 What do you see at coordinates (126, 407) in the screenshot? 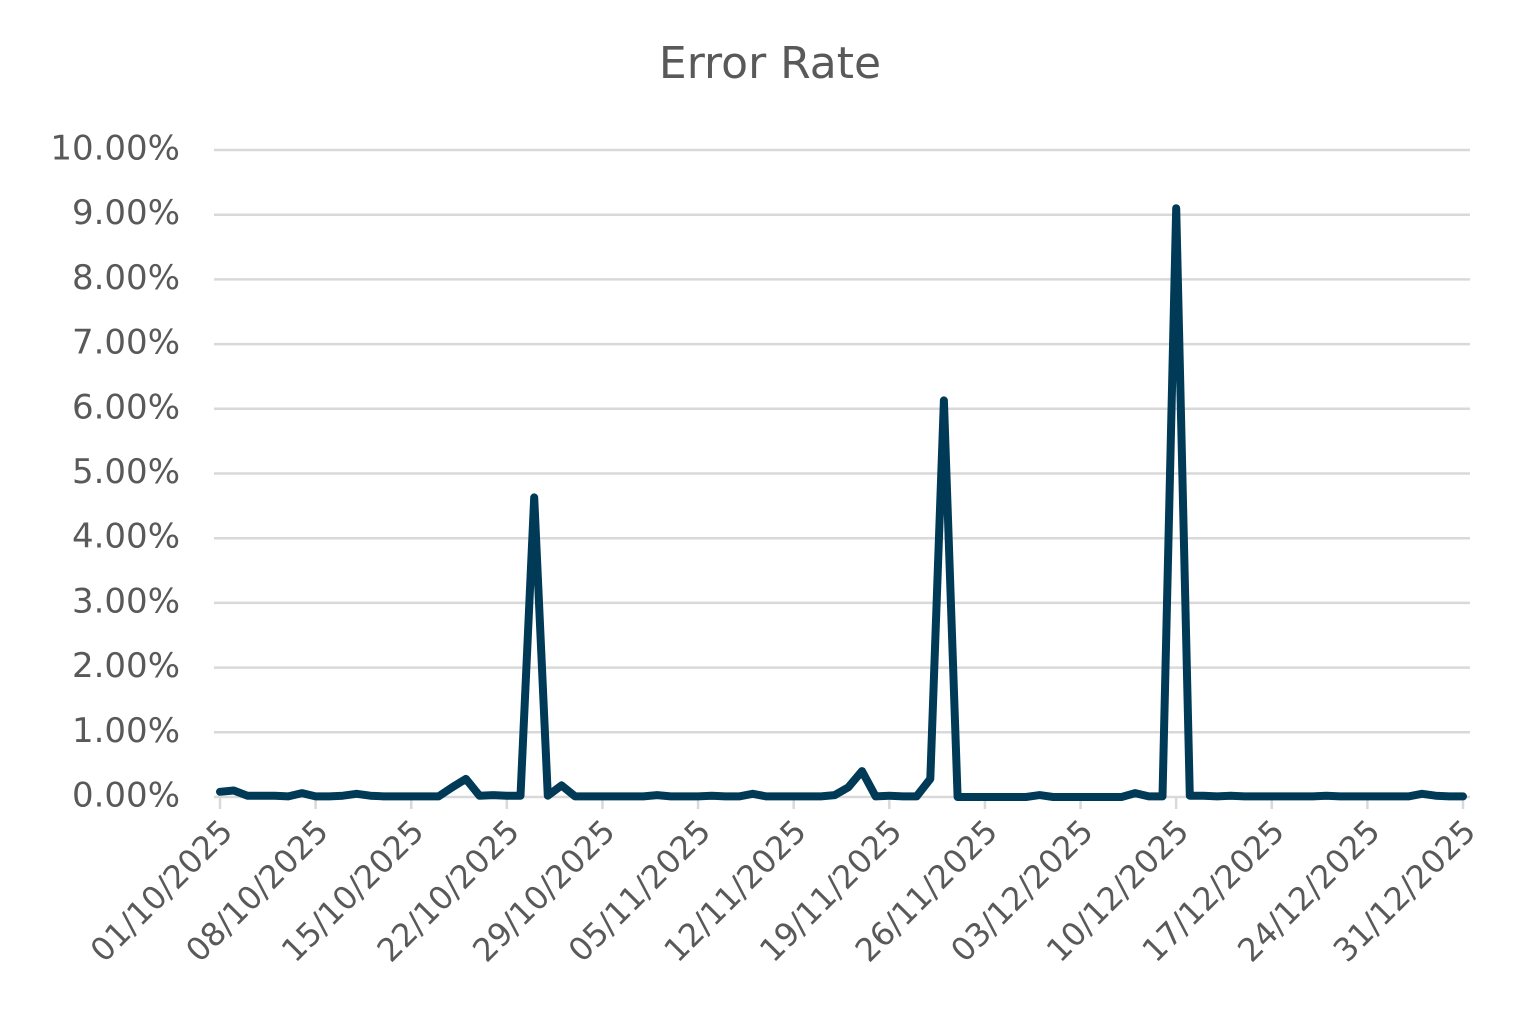
I see `y-tick-label: 6.00%` at bounding box center [126, 407].